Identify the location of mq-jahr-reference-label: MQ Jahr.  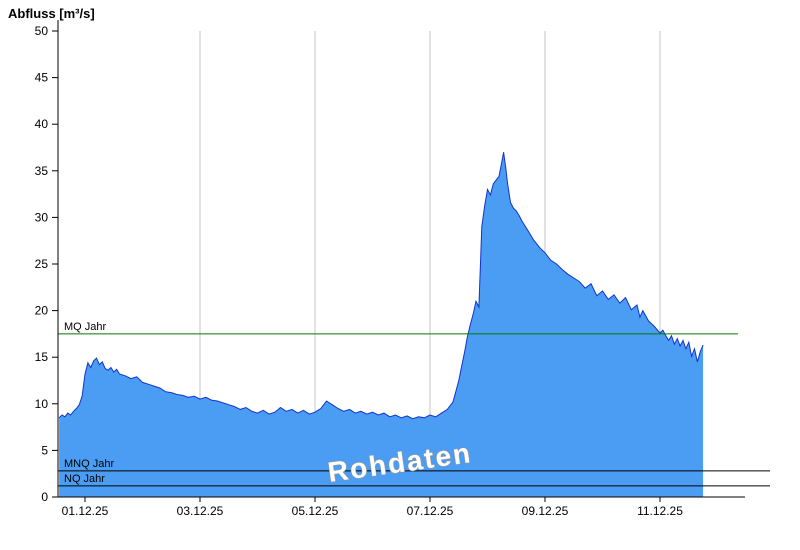
(85, 327).